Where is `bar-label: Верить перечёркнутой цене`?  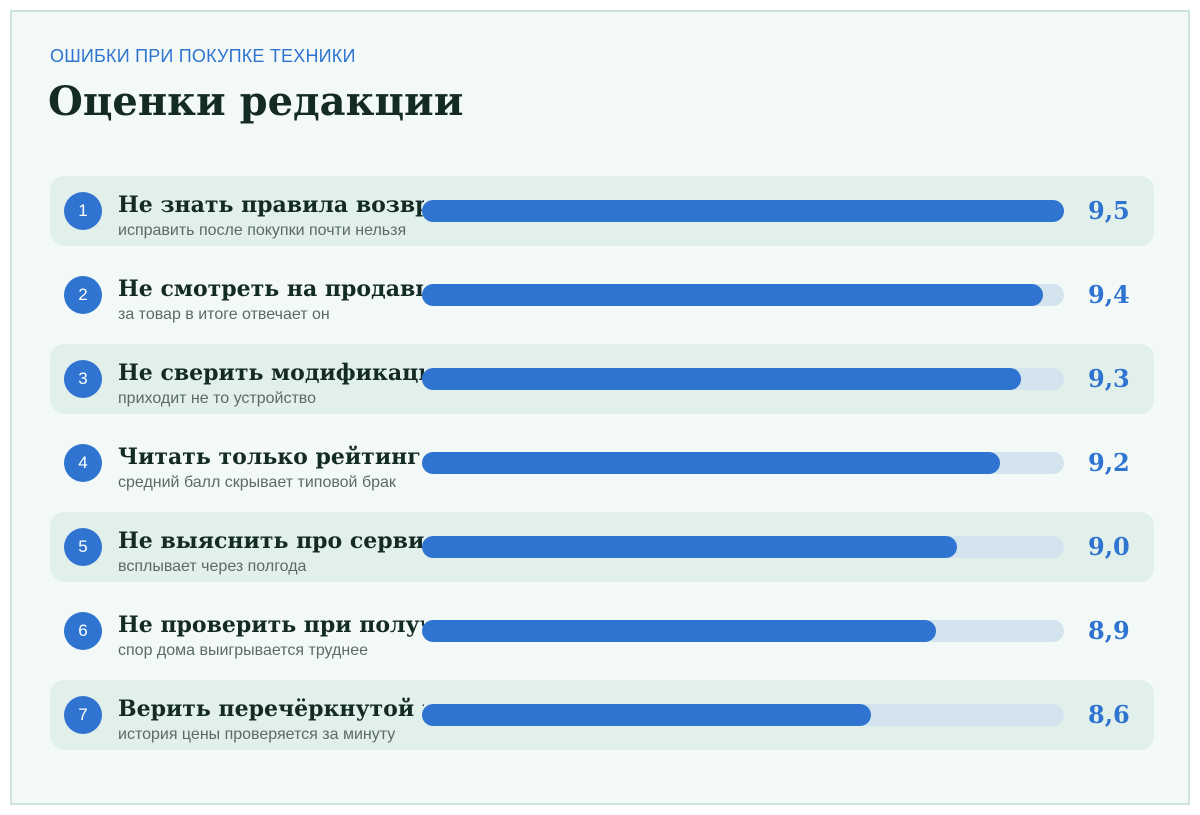 bar-label: Верить перечёркнутой цене is located at coordinates (271, 709).